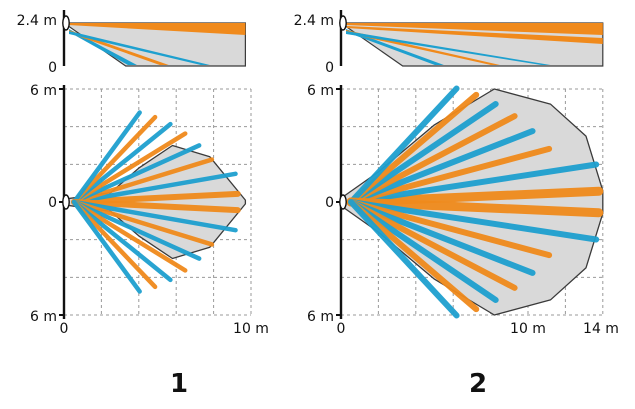 This screenshot has width=635, height=409. Describe the element at coordinates (478, 384) in the screenshot. I see `diagram-number-2: 2` at that location.